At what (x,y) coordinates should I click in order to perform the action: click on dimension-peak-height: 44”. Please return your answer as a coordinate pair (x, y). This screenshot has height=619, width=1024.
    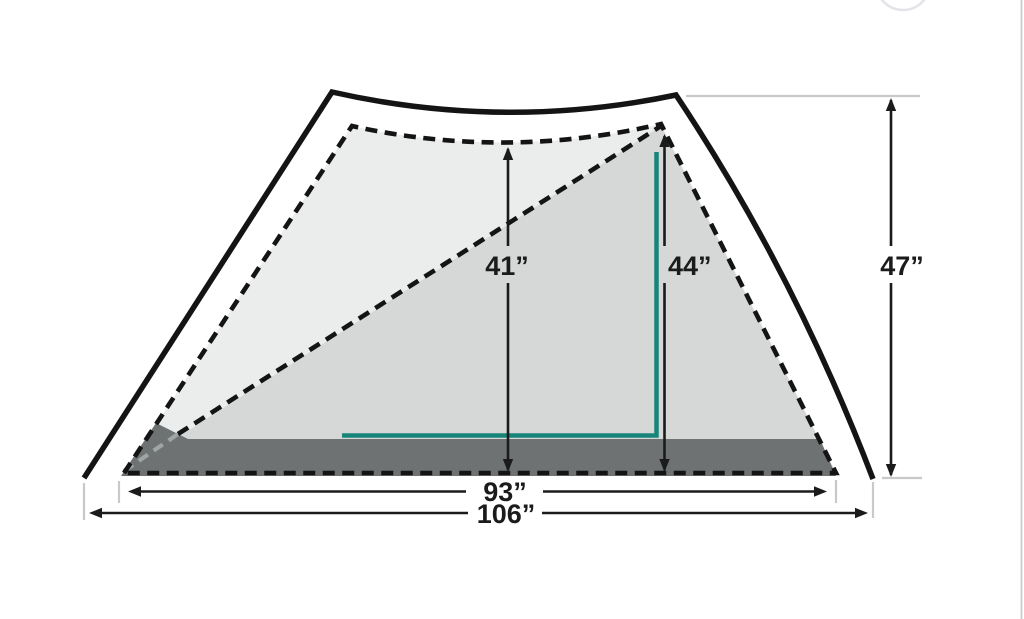
    Looking at the image, I should click on (685, 303).